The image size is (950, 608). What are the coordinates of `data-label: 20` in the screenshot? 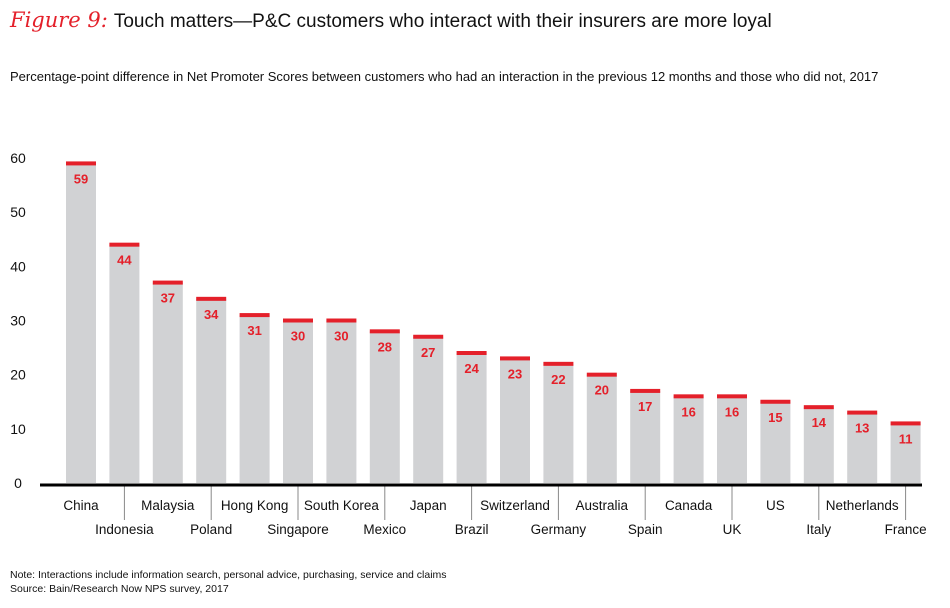 It's located at (602, 390).